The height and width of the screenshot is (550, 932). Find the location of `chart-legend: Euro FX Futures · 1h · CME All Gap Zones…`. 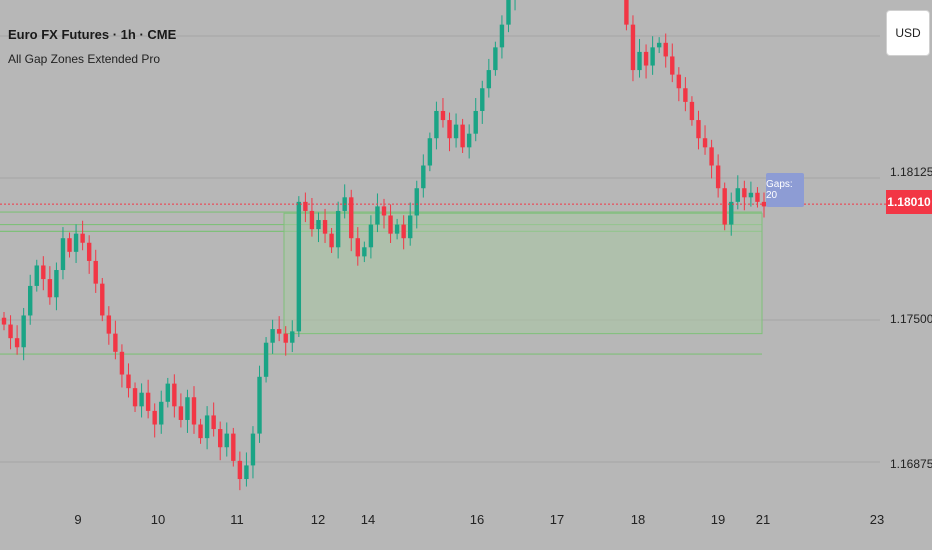

chart-legend: Euro FX Futures · 1h · CME All Gap Zones… is located at coordinates (92, 47).